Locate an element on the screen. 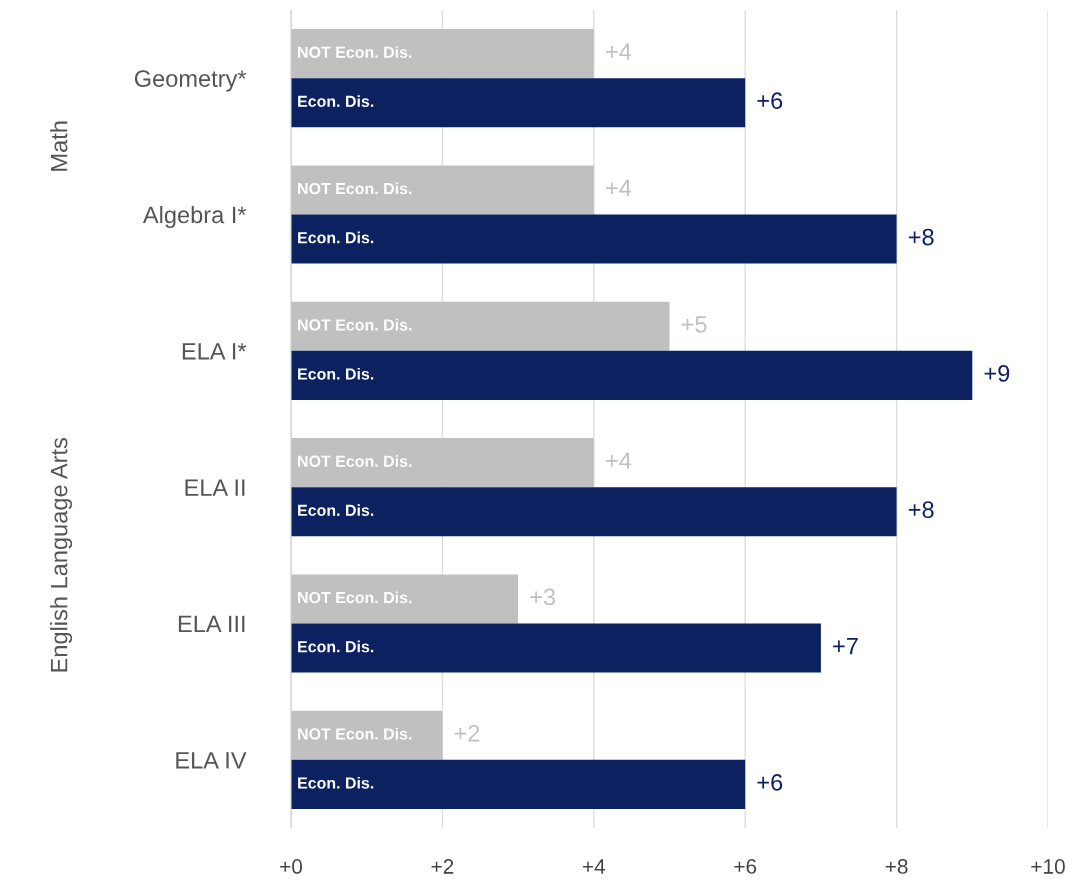 This screenshot has height=882, width=1076. x-tick-label: +10 is located at coordinates (1048, 866).